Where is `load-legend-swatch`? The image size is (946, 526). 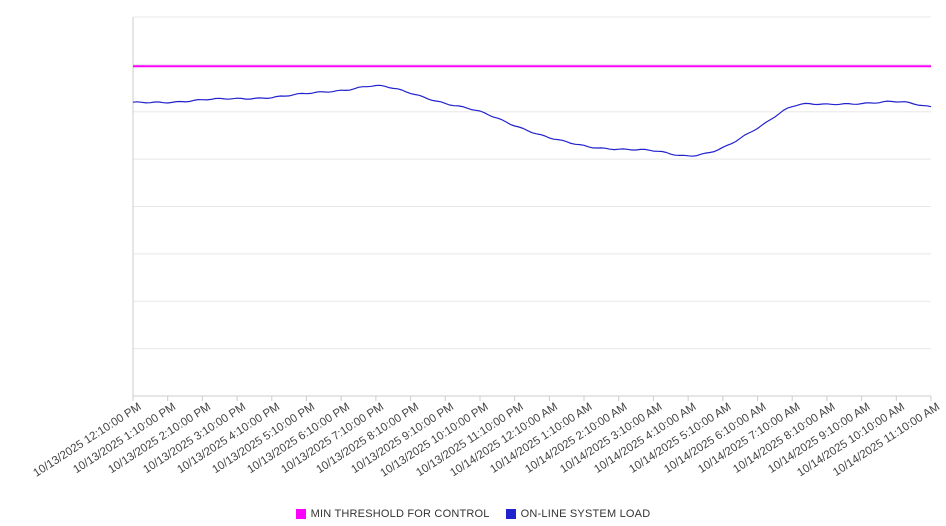
load-legend-swatch is located at coordinates (510, 514).